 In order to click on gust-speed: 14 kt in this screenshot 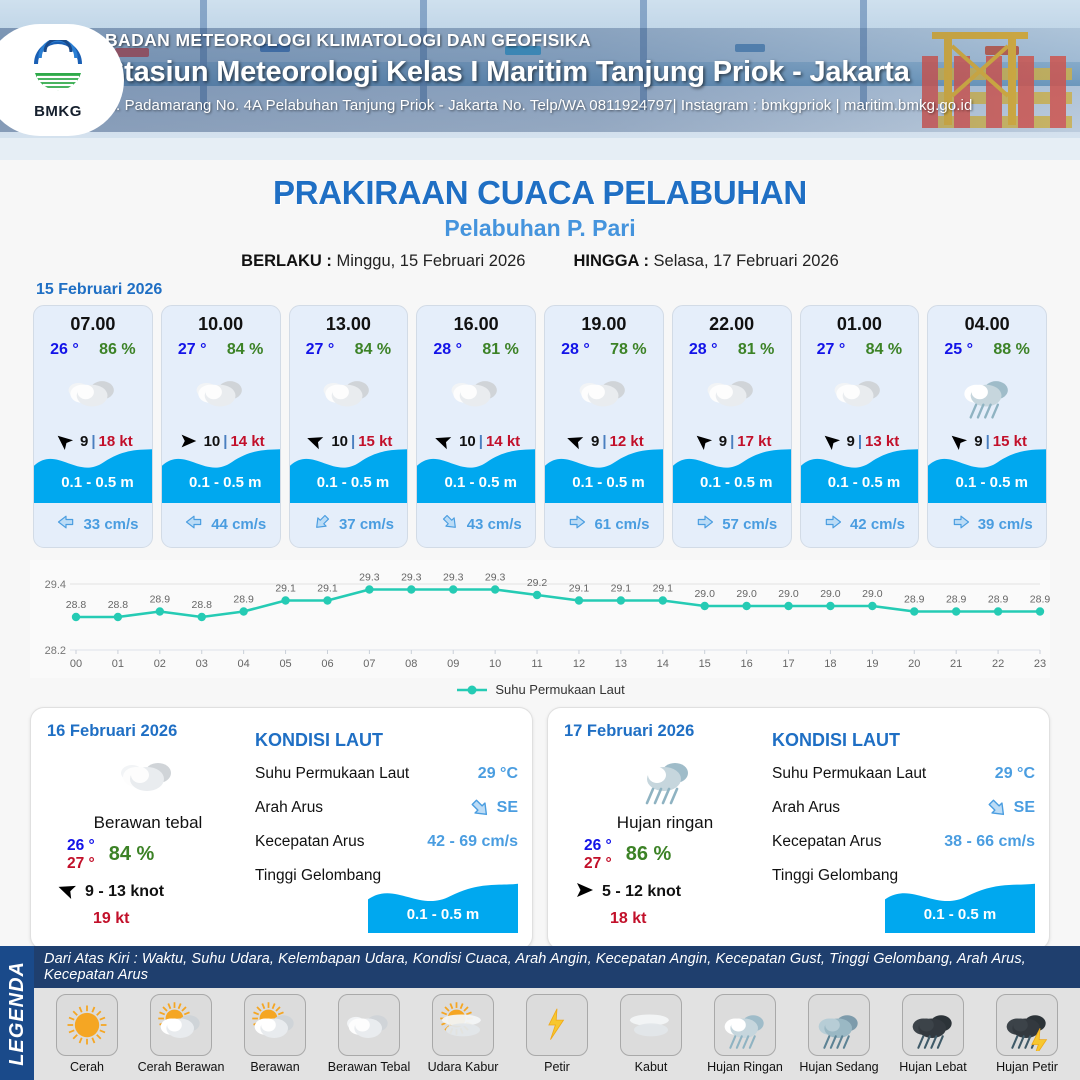, I will do `click(247, 441)`.